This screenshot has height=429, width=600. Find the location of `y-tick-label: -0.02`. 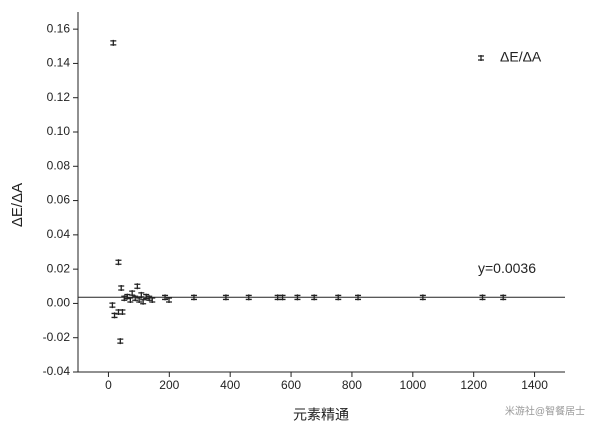

y-tick-label: -0.02 is located at coordinates (57, 337).